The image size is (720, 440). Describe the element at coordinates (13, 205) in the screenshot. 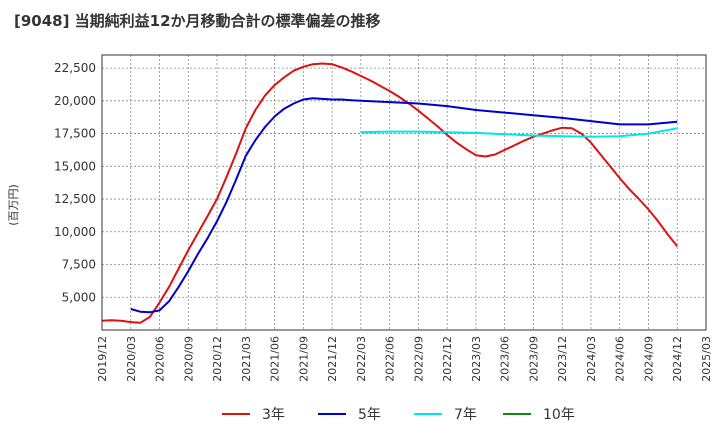

I see `y-axis-label: (百万円)` at that location.